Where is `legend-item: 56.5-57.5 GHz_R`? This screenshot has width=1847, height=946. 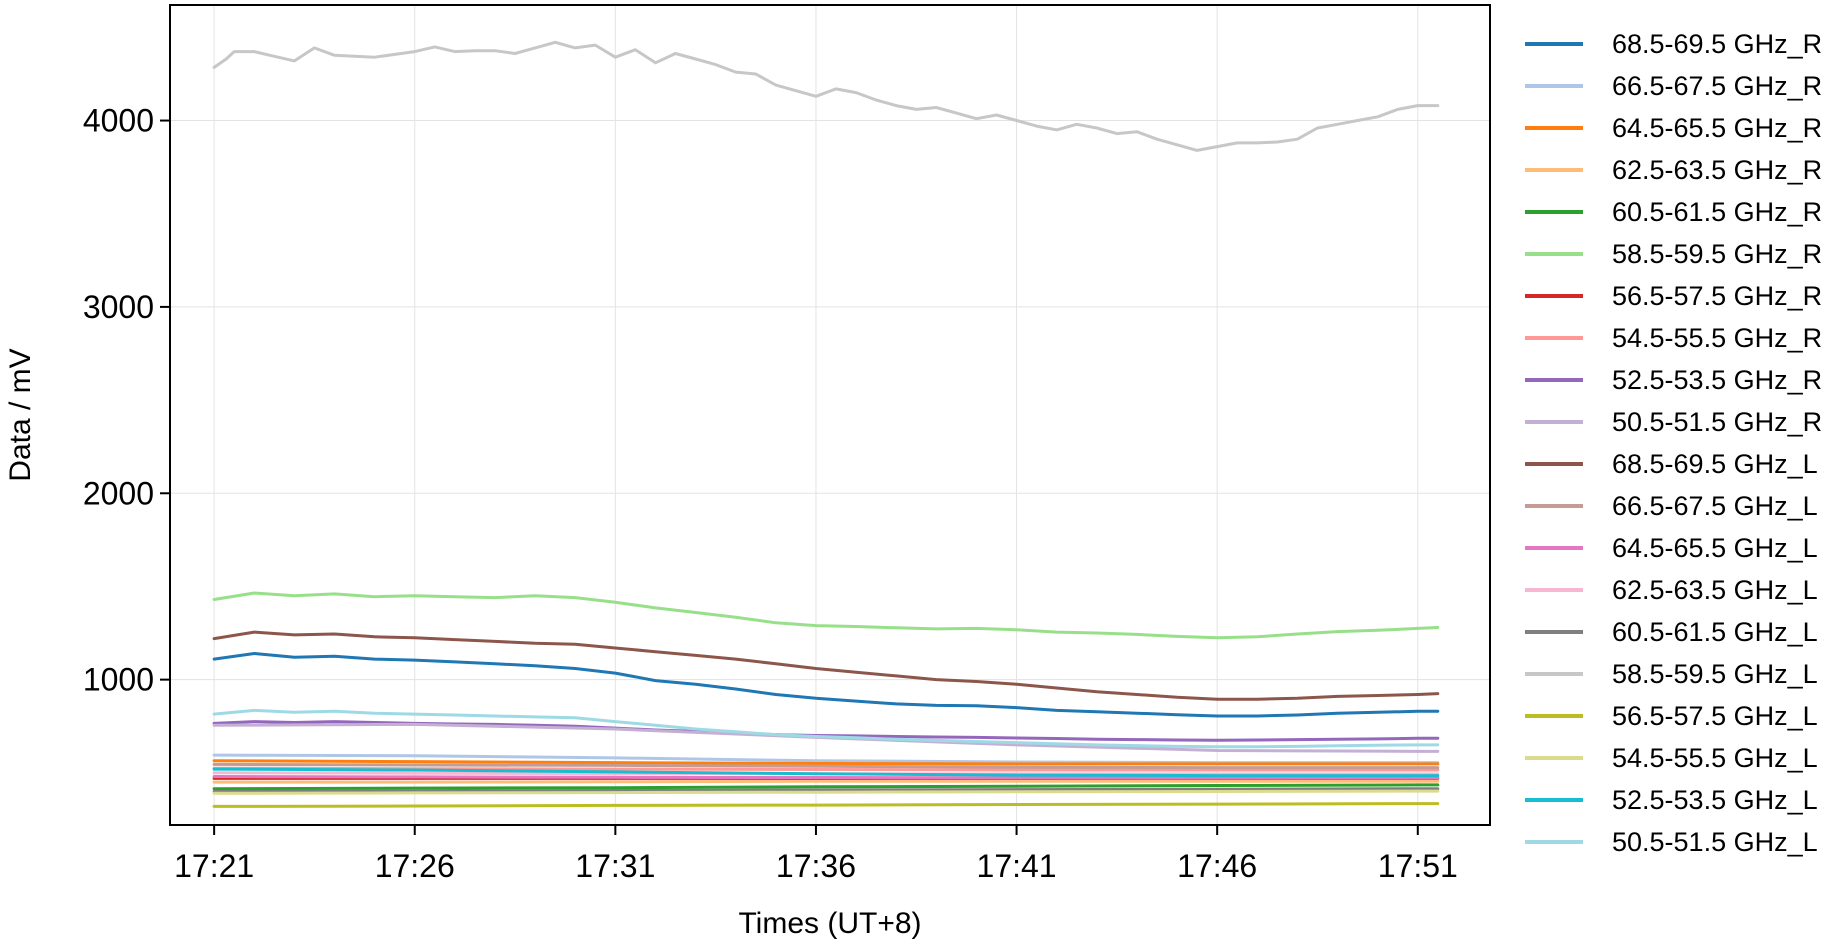
legend-item: 56.5-57.5 GHz_R is located at coordinates (1673, 296).